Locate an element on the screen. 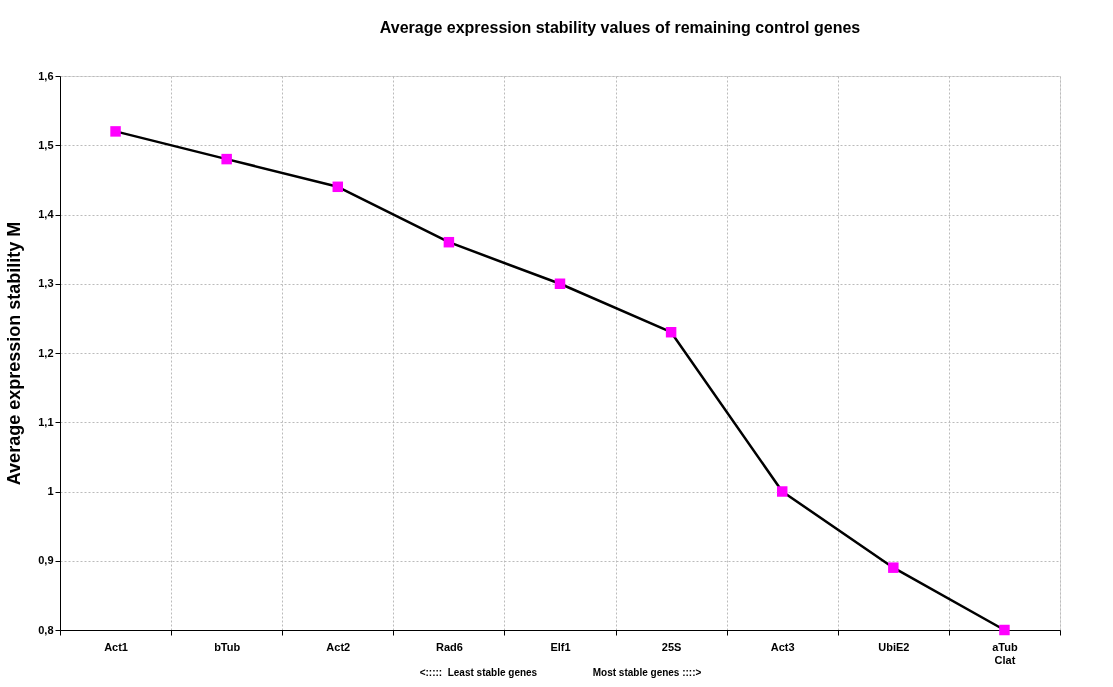 This screenshot has height=687, width=1113. x-tick-label: Act3 is located at coordinates (782, 646).